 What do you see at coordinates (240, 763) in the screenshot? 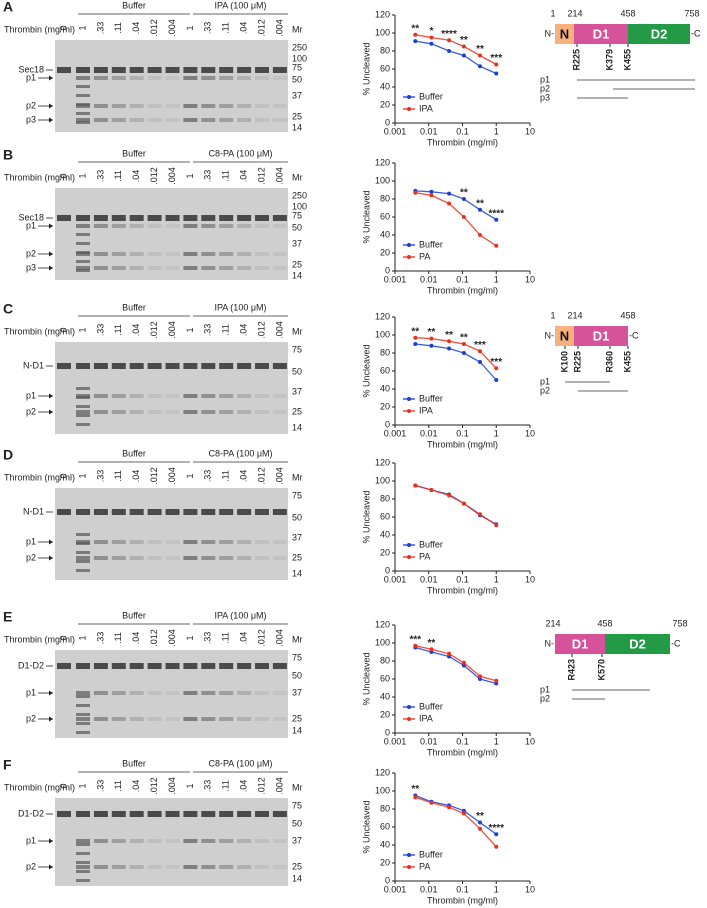
I see `group-label: C8-PA (100 μM)` at bounding box center [240, 763].